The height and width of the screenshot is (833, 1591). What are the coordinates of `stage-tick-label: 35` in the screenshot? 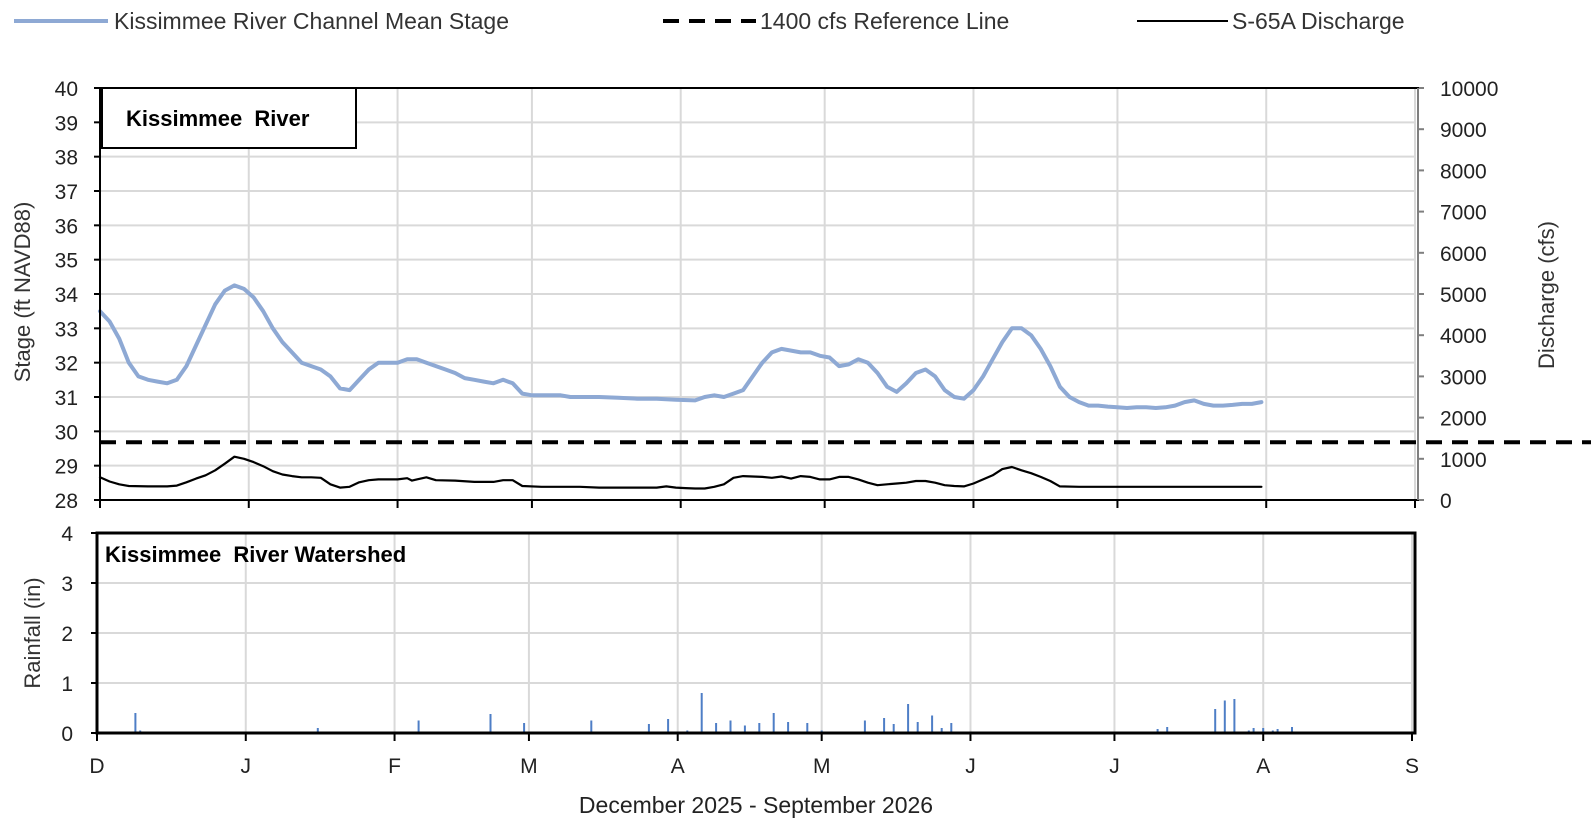 It's located at (66, 261).